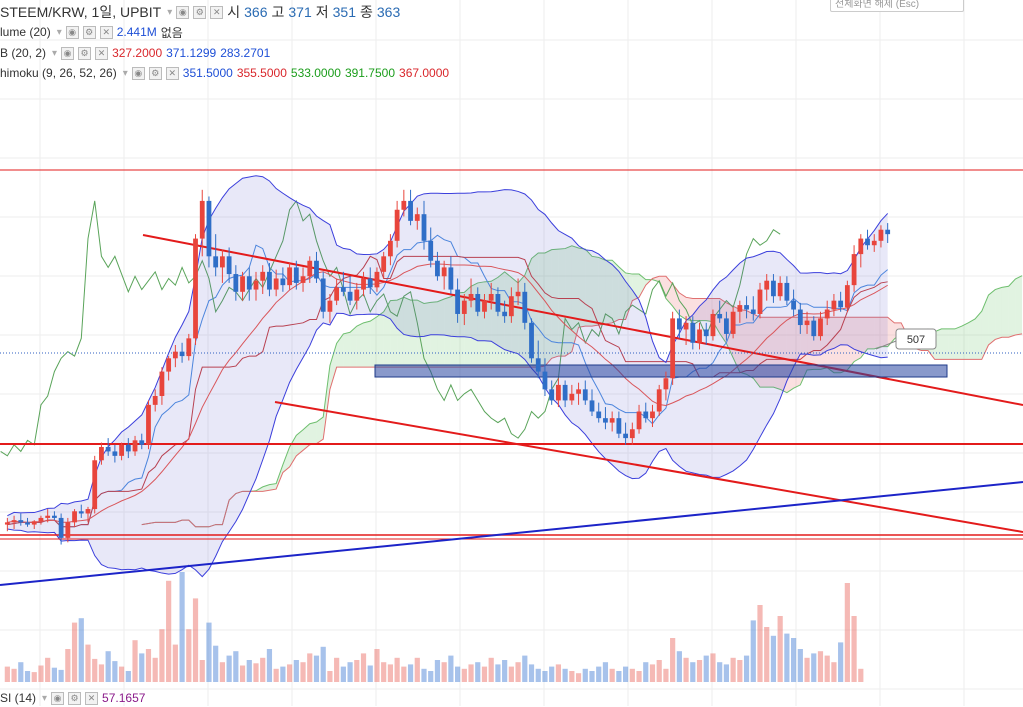  Describe the element at coordinates (370, 73) in the screenshot. I see `ichimoku-lead1-value: 391.7500` at that location.